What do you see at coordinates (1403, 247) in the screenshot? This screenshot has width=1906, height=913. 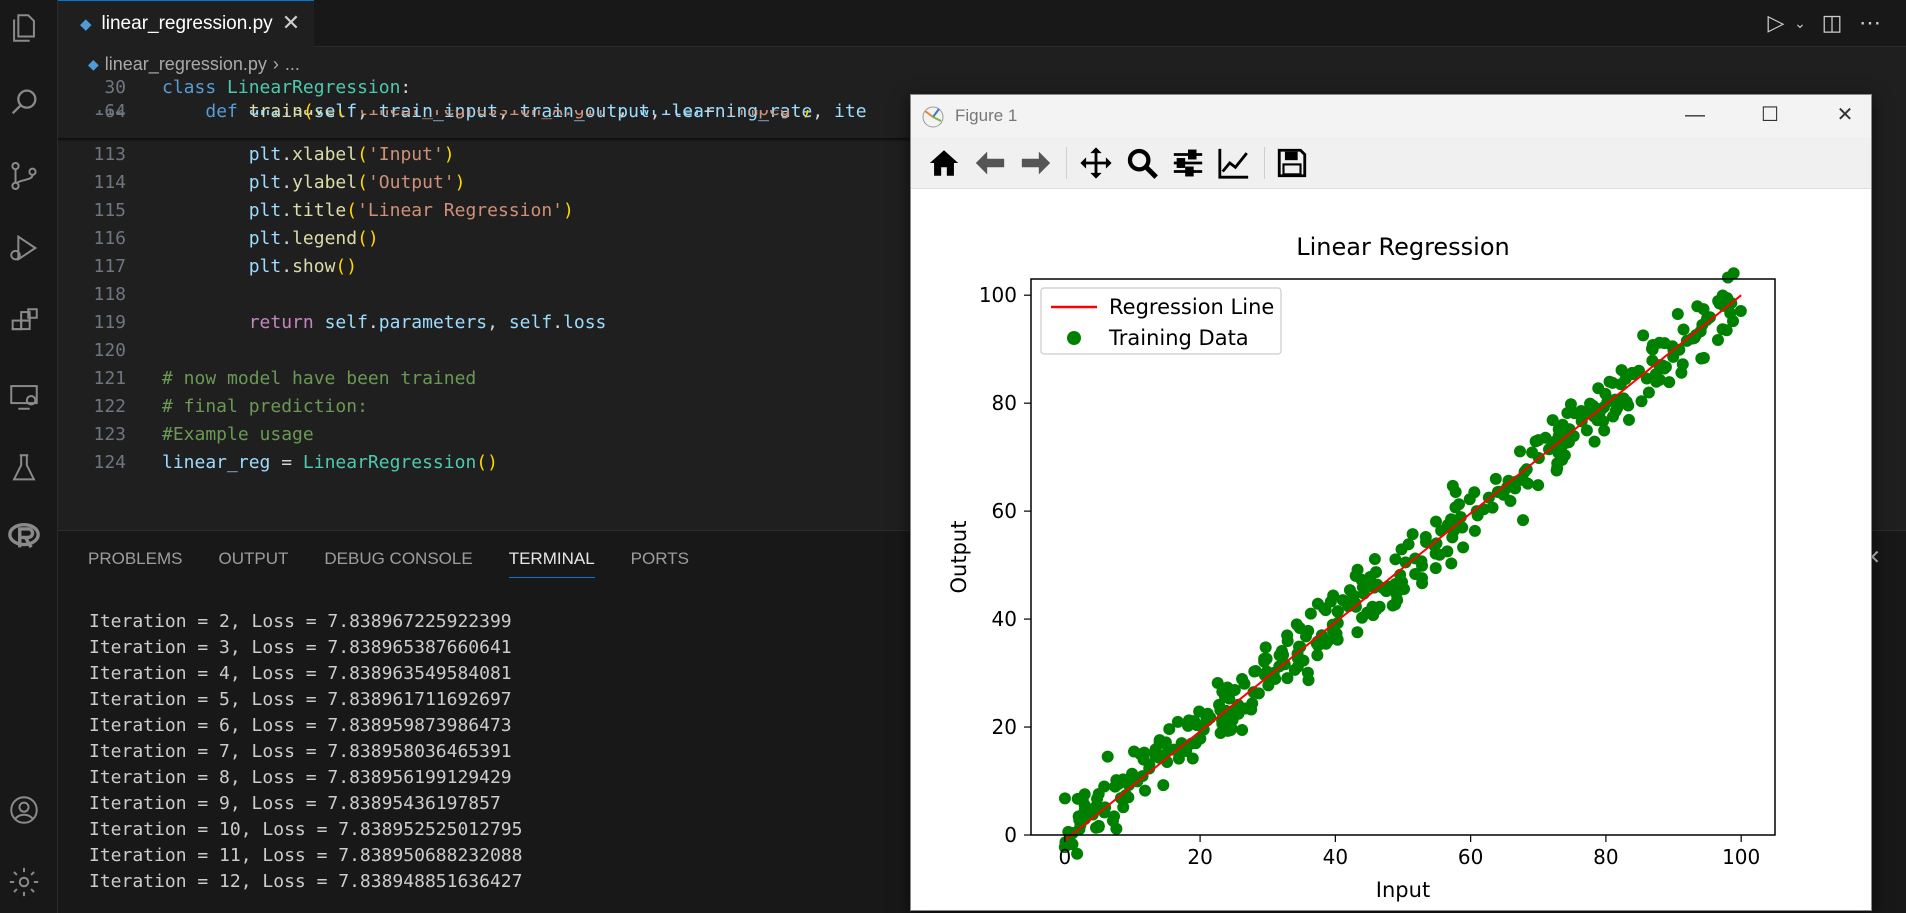 I see `chart-title: Linear Regression` at bounding box center [1403, 247].